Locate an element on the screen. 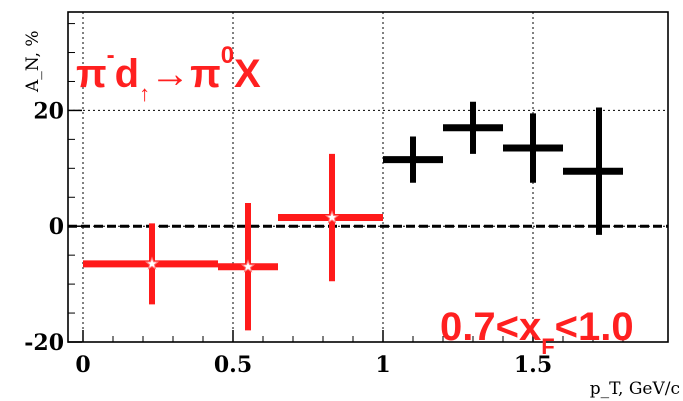  reaction-arrow: → is located at coordinates (170, 74).